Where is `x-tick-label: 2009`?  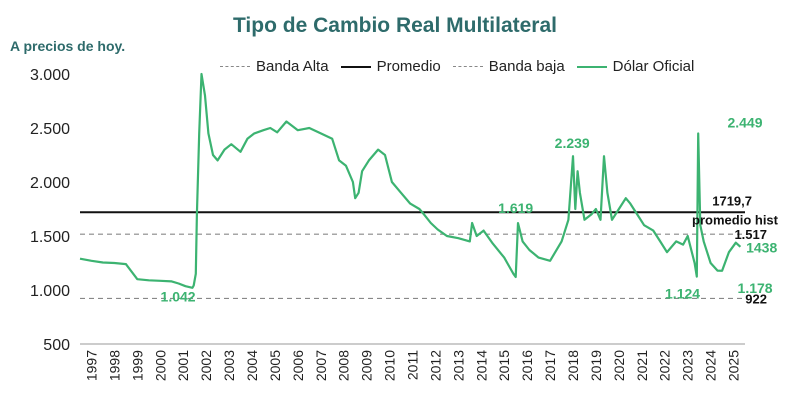
x-tick-label: 2009 is located at coordinates (367, 365).